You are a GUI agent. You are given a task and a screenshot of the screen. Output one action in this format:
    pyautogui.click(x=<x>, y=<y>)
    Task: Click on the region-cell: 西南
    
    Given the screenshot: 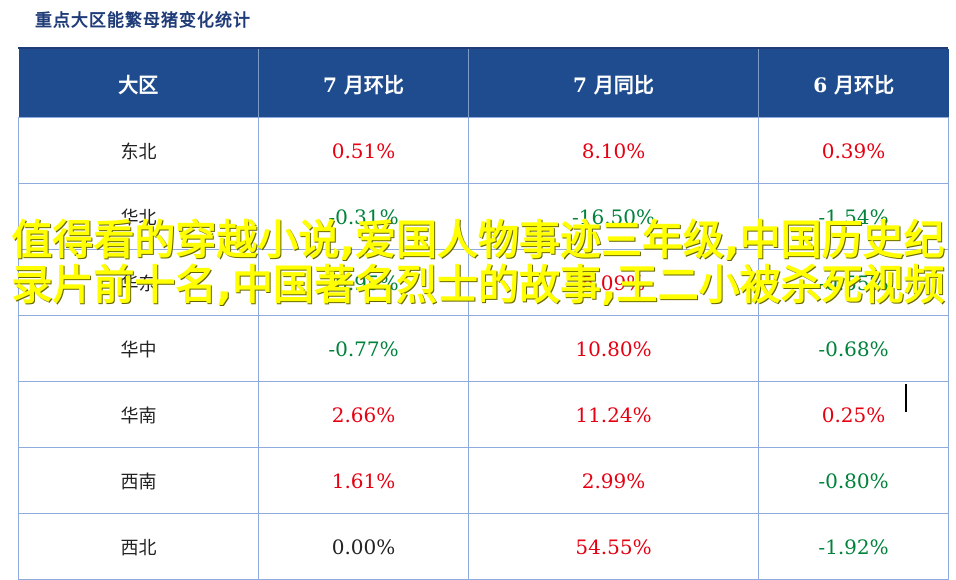 What is the action you would take?
    pyautogui.click(x=138, y=480)
    